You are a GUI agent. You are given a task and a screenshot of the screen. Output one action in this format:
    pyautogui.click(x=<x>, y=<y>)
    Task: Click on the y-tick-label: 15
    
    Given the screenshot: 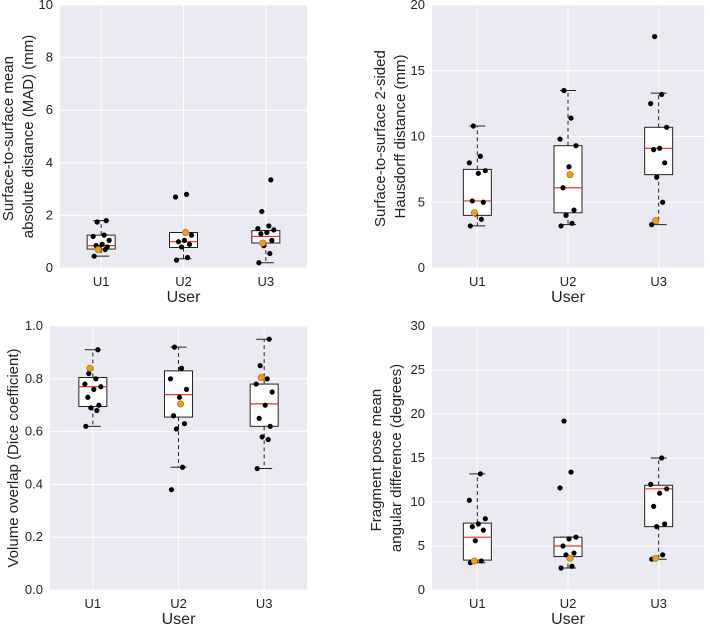 What is the action you would take?
    pyautogui.click(x=418, y=70)
    